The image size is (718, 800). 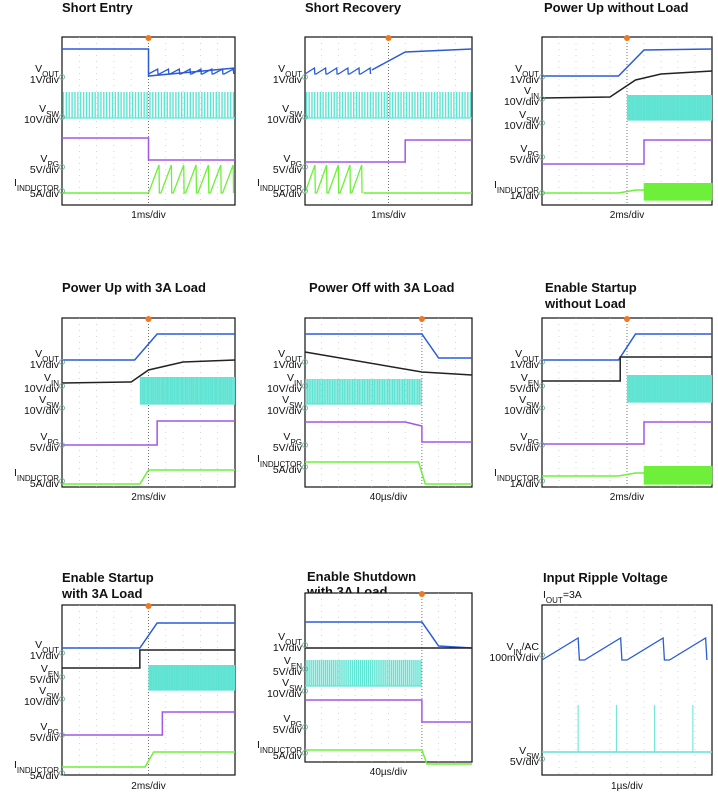 I want to click on panel-title: Enable Startup, so click(x=591, y=287).